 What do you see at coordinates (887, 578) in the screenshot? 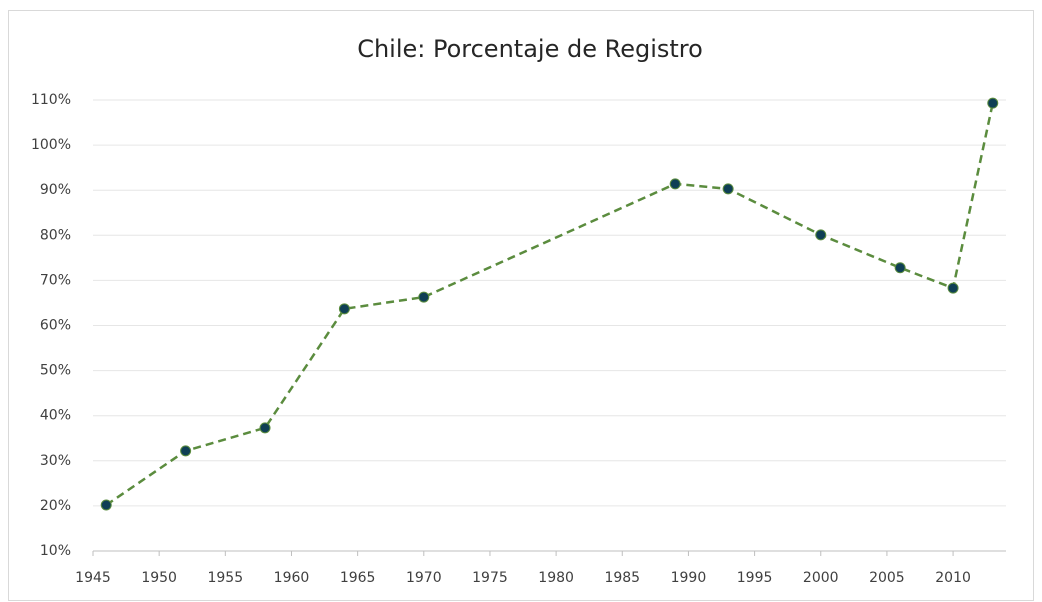
I see `x-tick-label: 2005` at bounding box center [887, 578].